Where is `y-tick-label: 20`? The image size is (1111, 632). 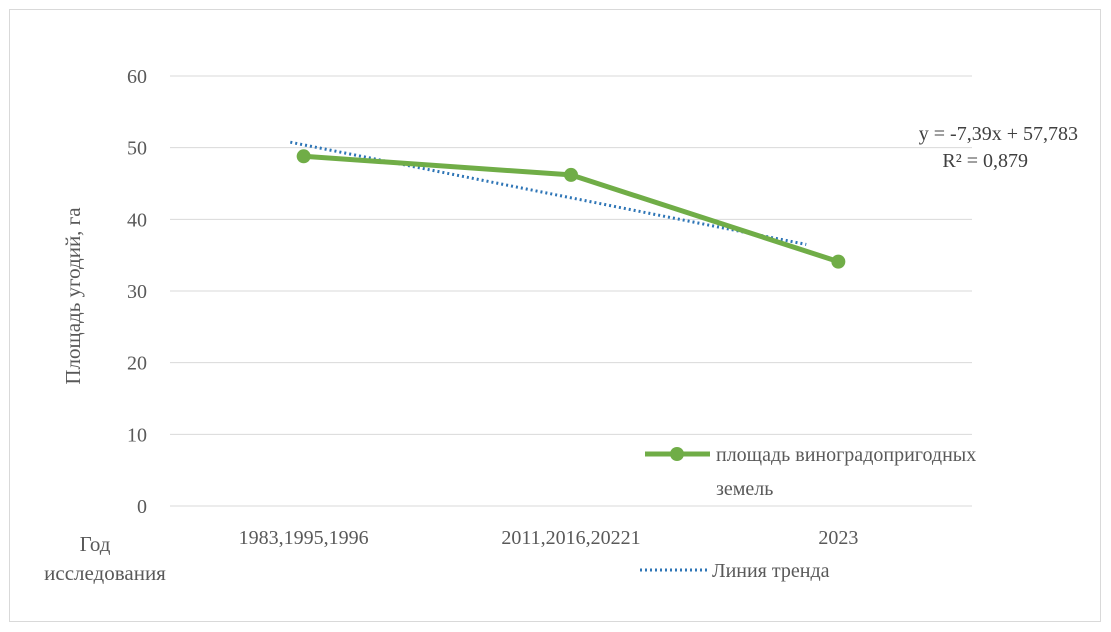 y-tick-label: 20 is located at coordinates (137, 364).